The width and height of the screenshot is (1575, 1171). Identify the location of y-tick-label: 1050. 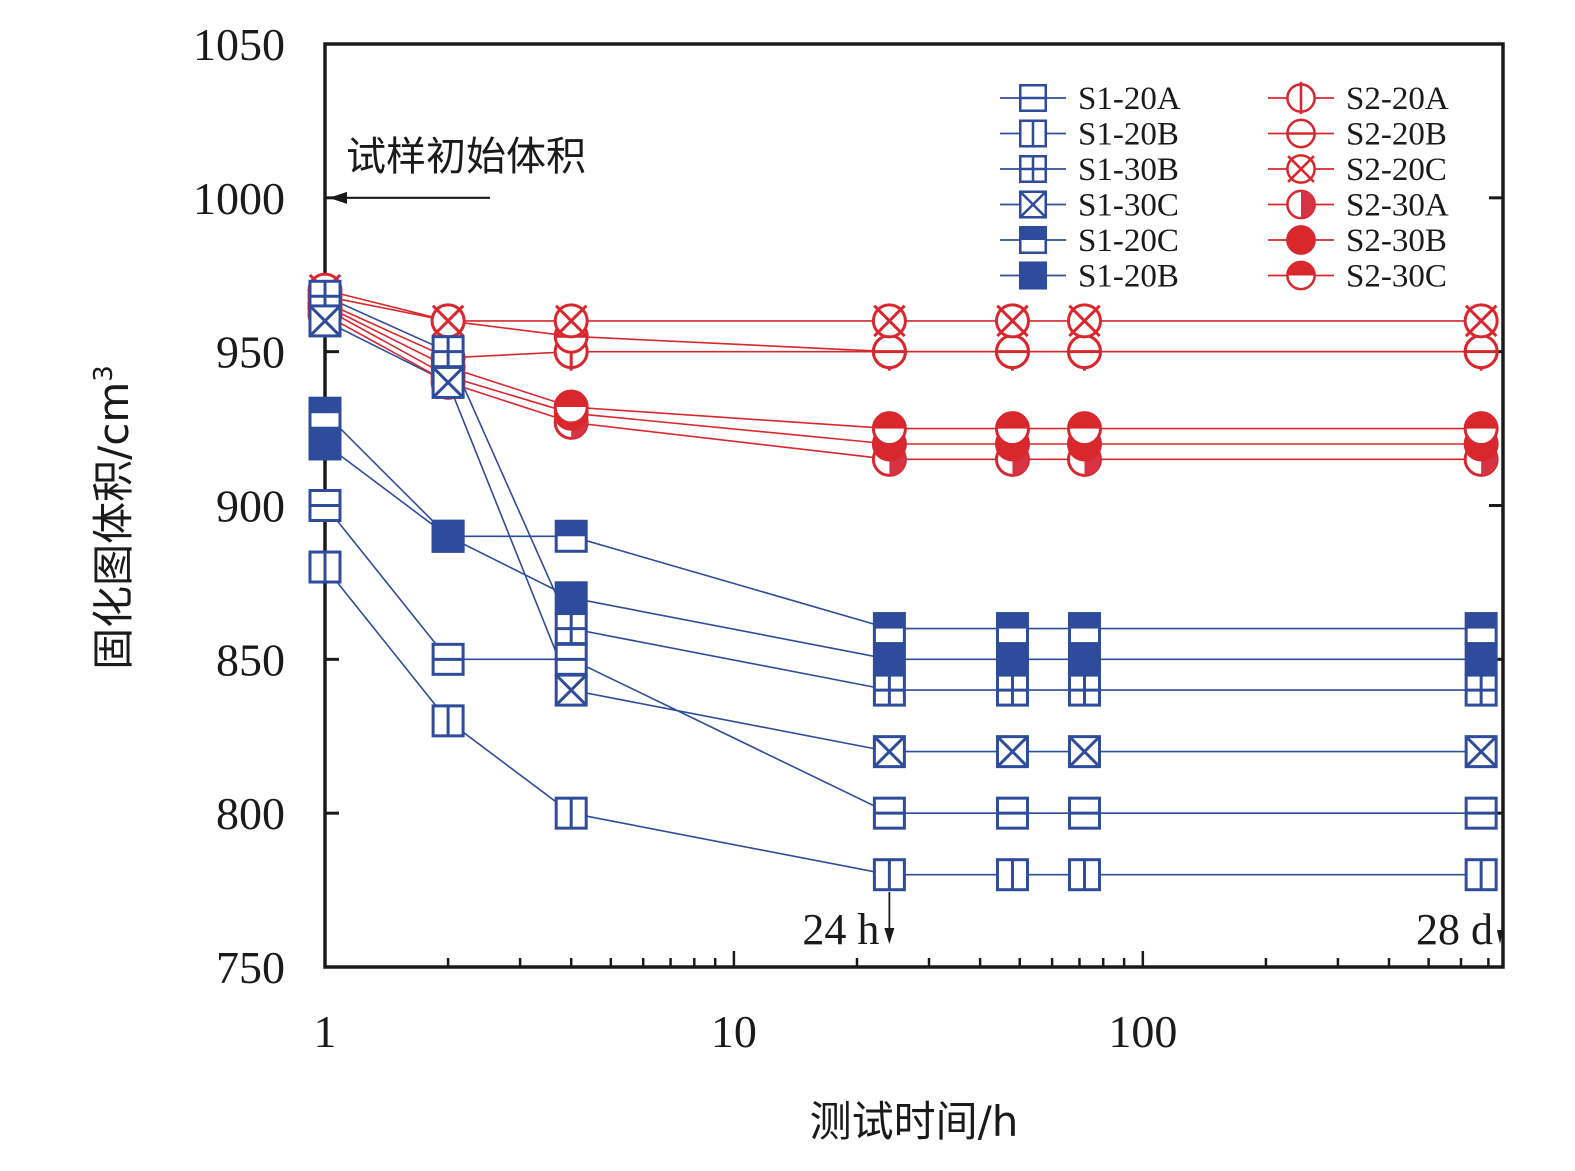
(239, 44).